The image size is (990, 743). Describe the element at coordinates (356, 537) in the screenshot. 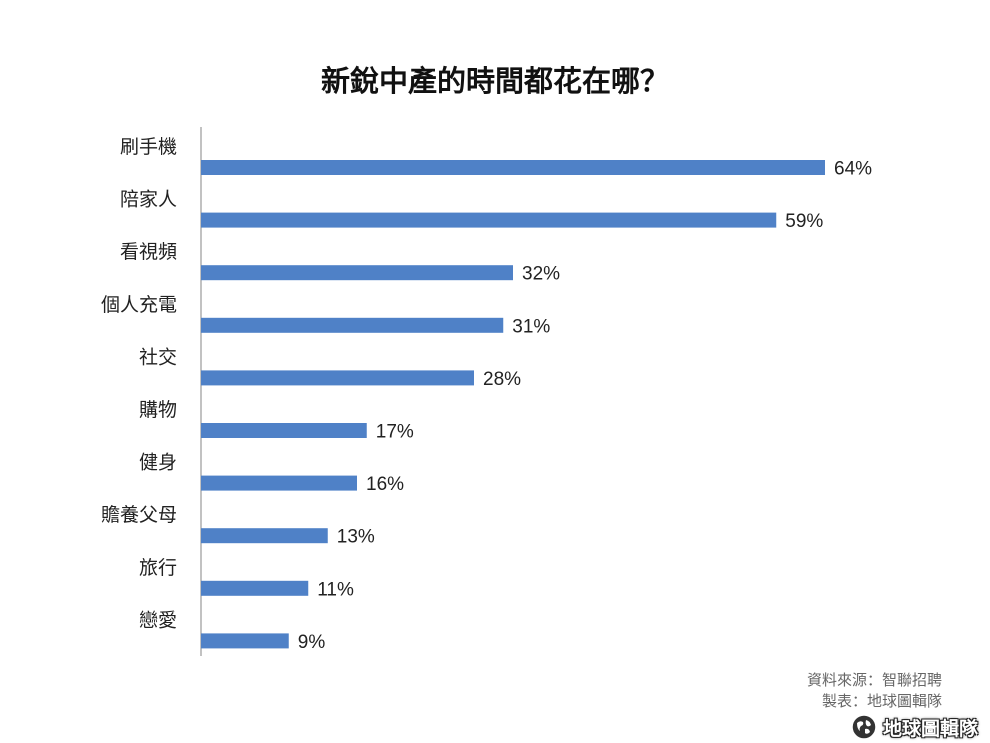

I see `data-label: 13%` at that location.